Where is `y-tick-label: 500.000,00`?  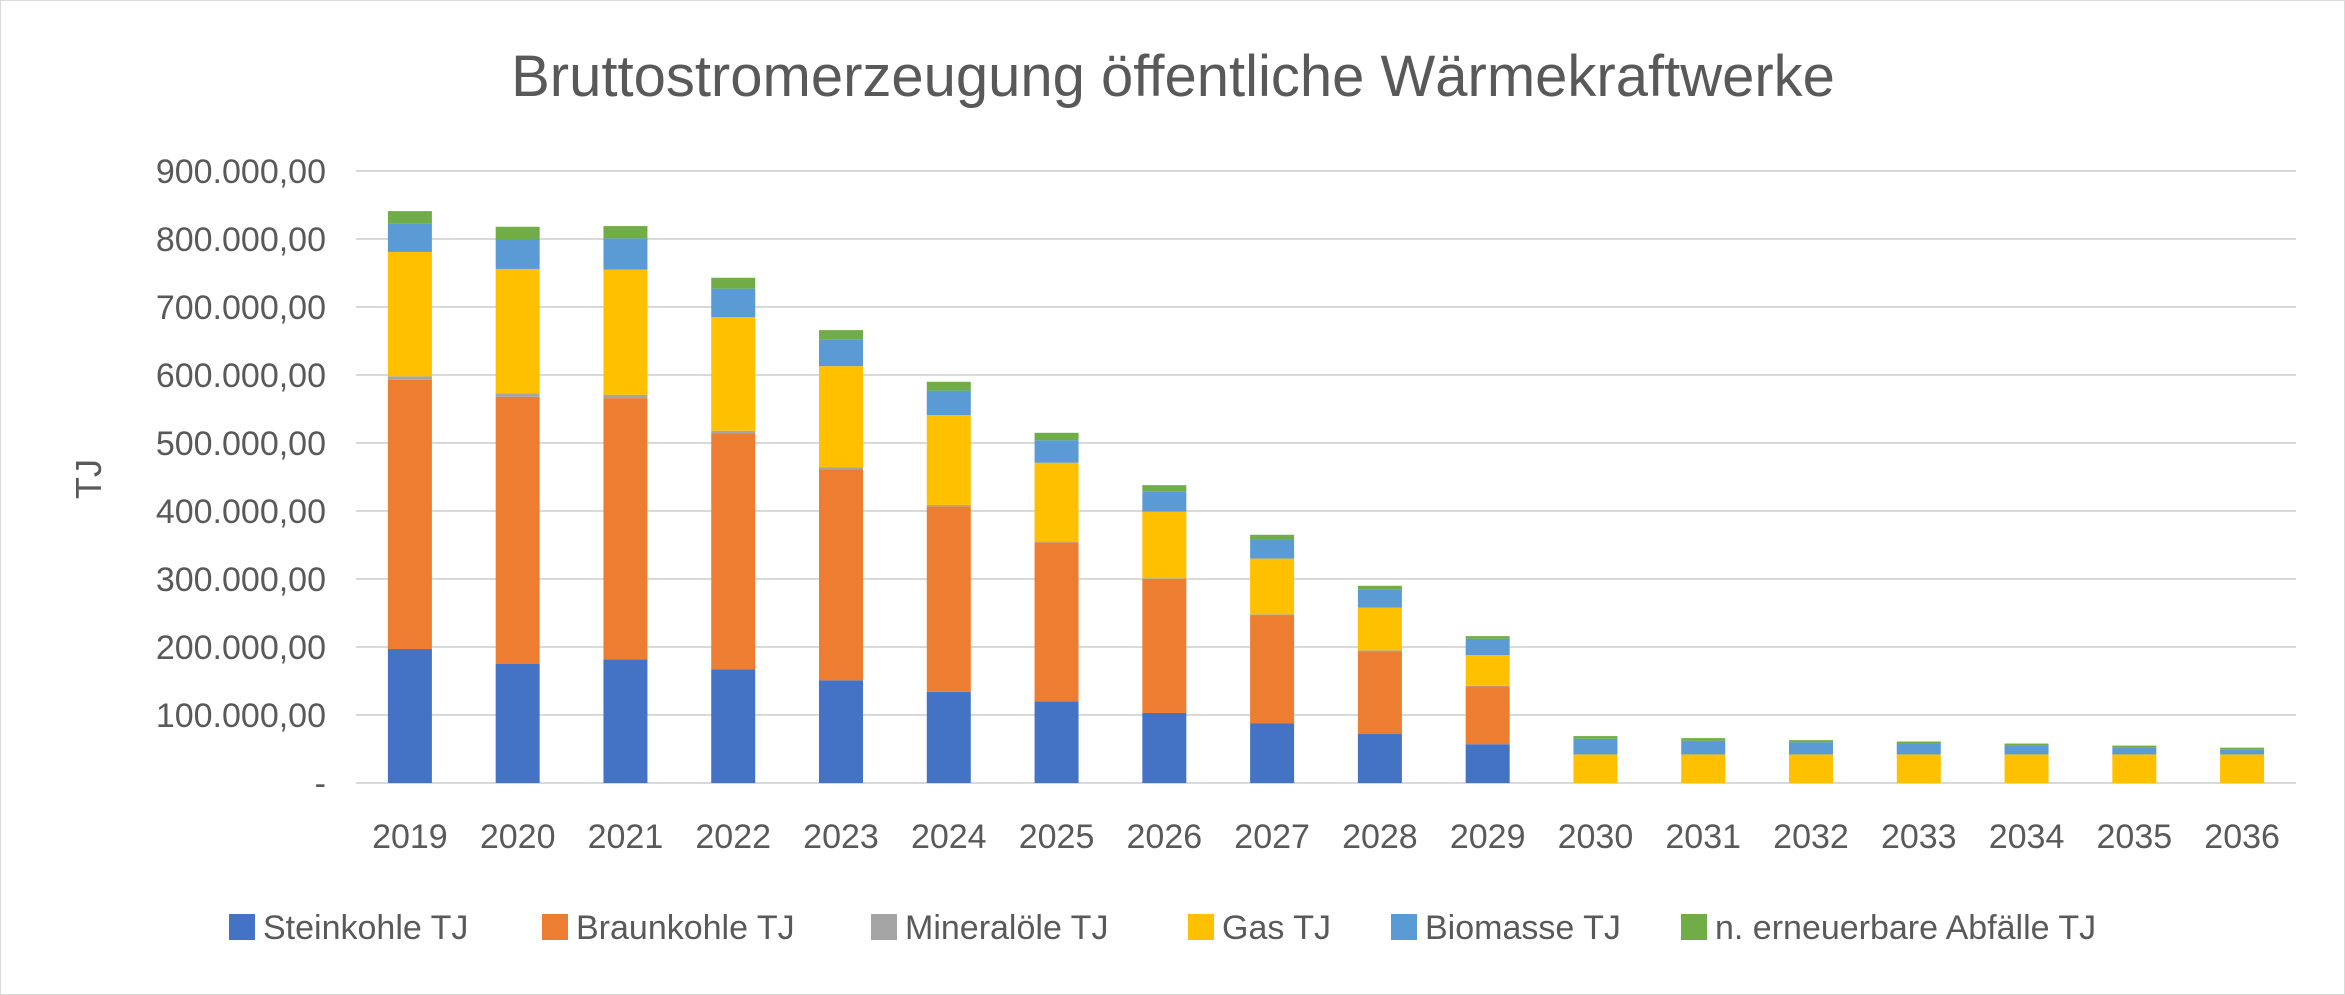
y-tick-label: 500.000,00 is located at coordinates (241, 444).